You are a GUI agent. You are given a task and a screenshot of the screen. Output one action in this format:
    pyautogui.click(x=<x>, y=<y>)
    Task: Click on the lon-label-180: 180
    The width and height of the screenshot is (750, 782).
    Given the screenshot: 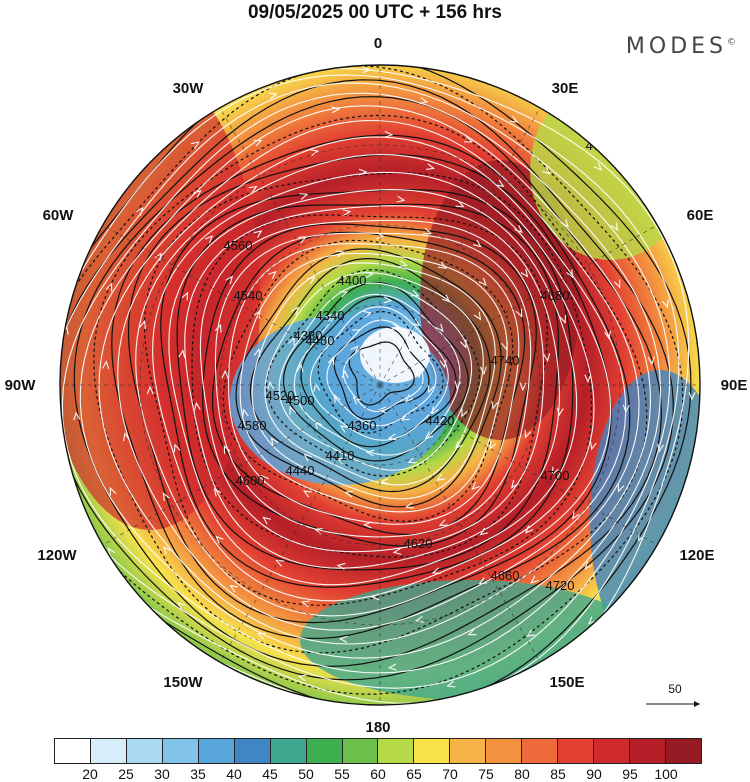 What is the action you would take?
    pyautogui.click(x=377, y=727)
    